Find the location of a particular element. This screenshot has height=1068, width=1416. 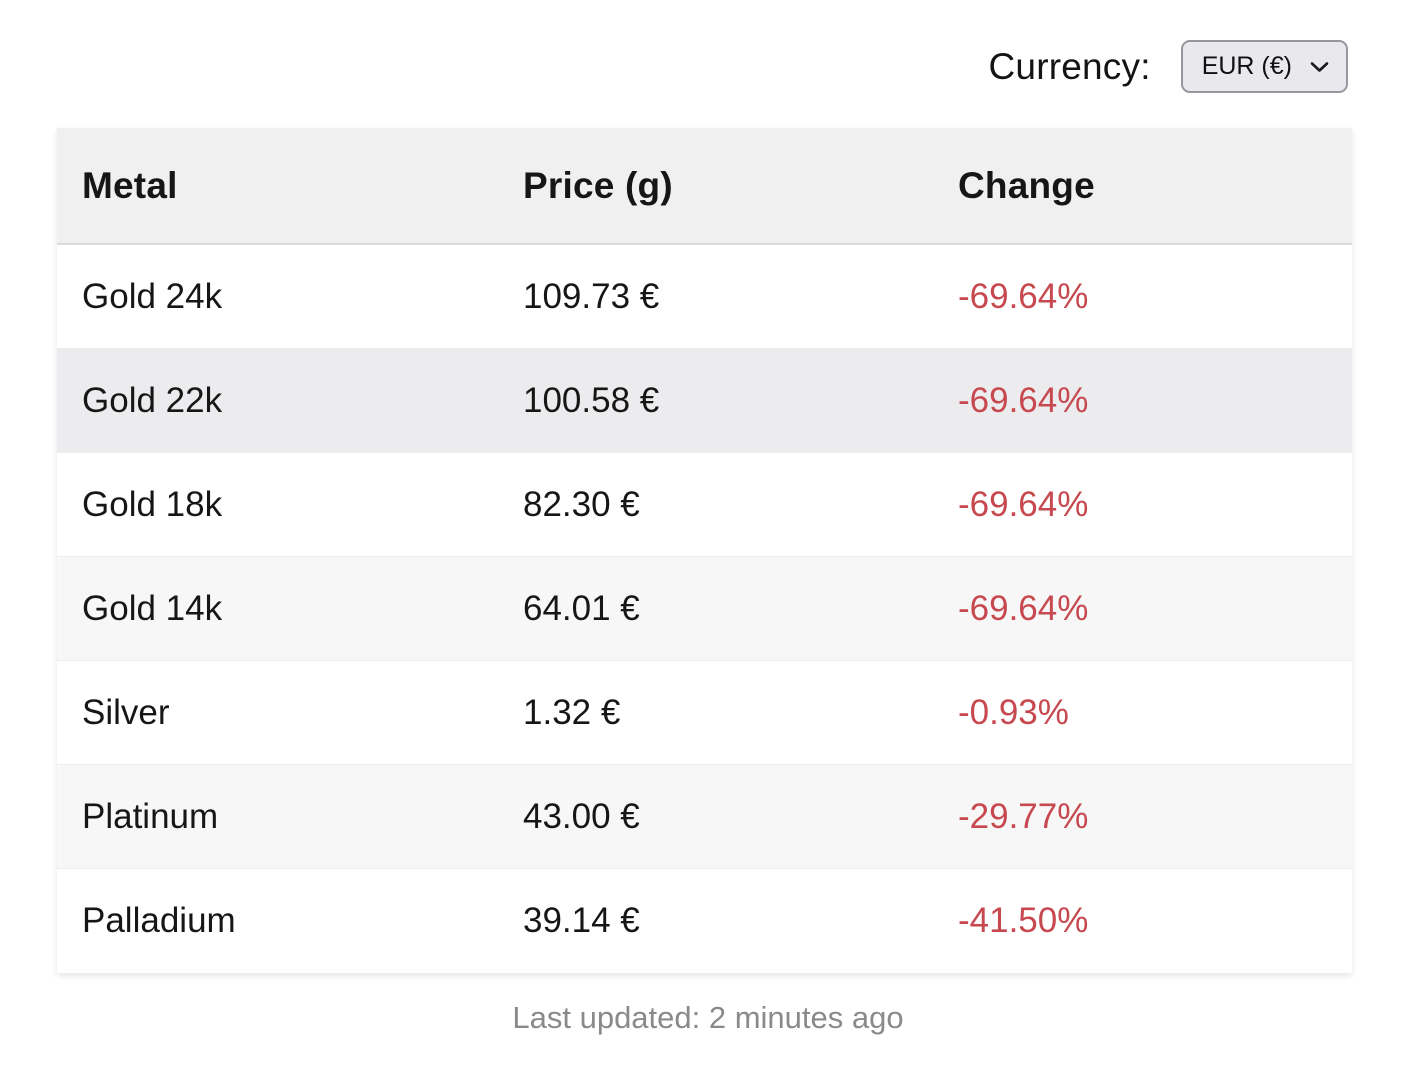

metal-name: Gold 24k is located at coordinates (152, 296).